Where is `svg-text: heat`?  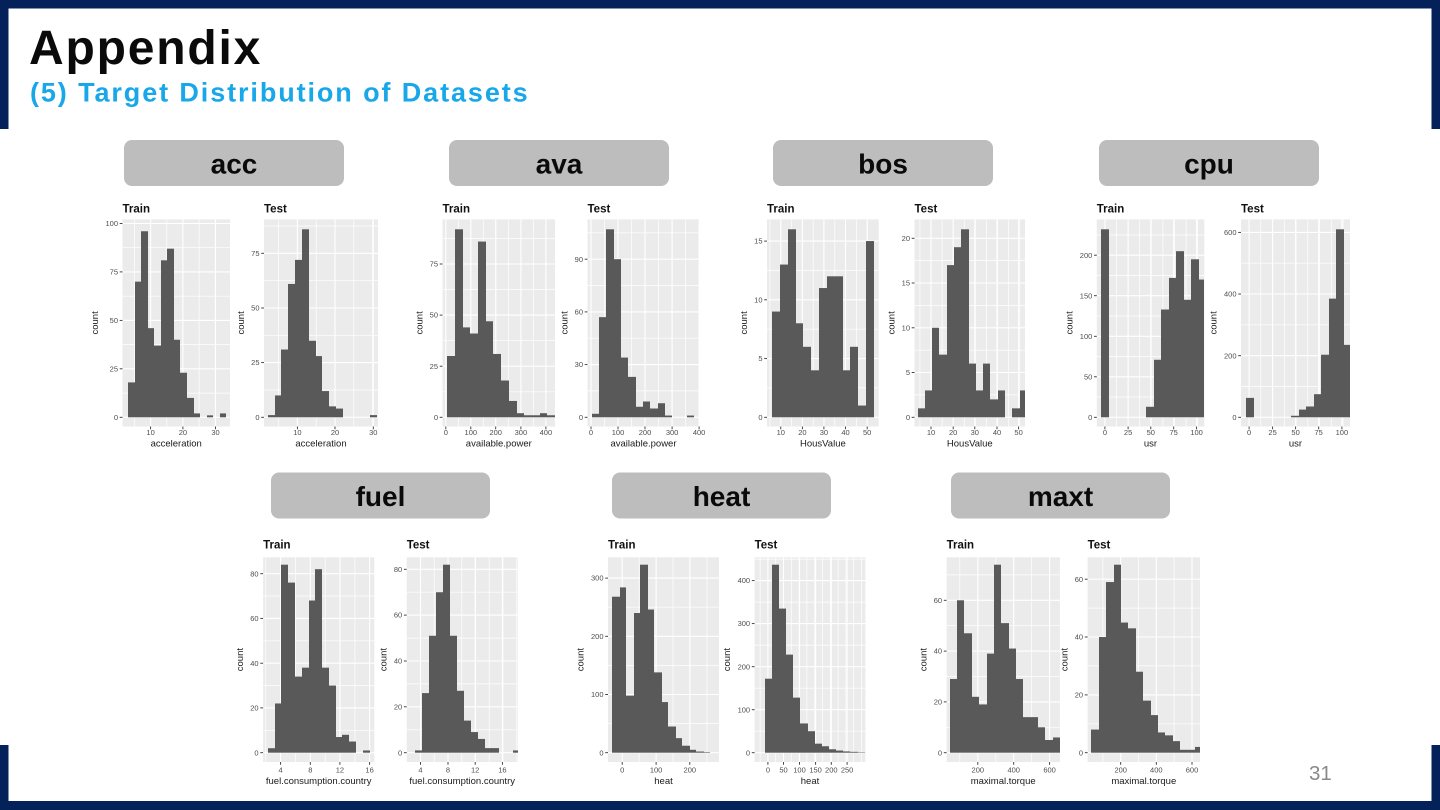
svg-text: heat is located at coordinates (810, 781).